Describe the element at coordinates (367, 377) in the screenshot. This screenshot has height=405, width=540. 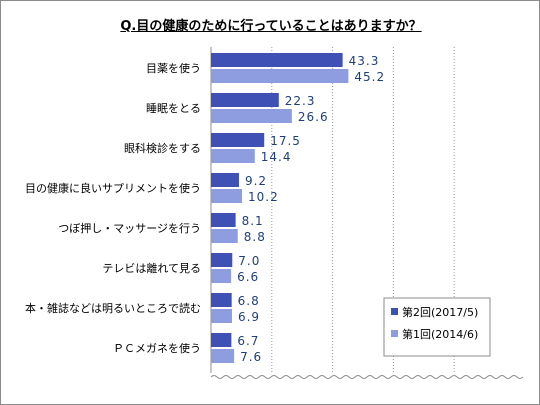
I see `axis-break-wave` at that location.